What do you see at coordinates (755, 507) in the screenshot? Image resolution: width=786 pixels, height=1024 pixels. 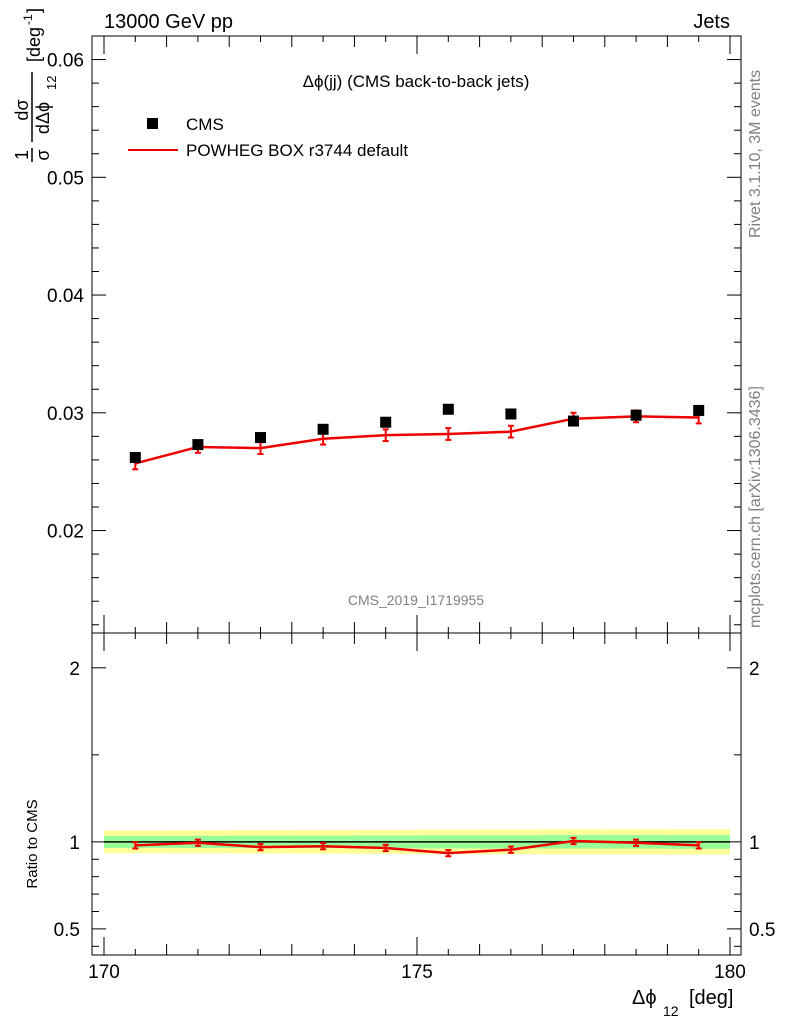 I see `mcplots-site-label: mcplots.cern.ch [arXiv:1306.3436]` at bounding box center [755, 507].